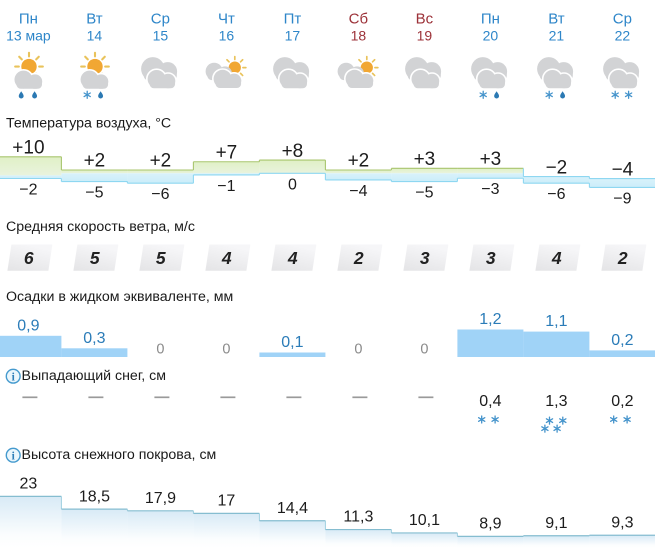 This screenshot has width=655, height=548. What do you see at coordinates (424, 520) in the screenshot?
I see `svg-text: 10,1` at bounding box center [424, 520].